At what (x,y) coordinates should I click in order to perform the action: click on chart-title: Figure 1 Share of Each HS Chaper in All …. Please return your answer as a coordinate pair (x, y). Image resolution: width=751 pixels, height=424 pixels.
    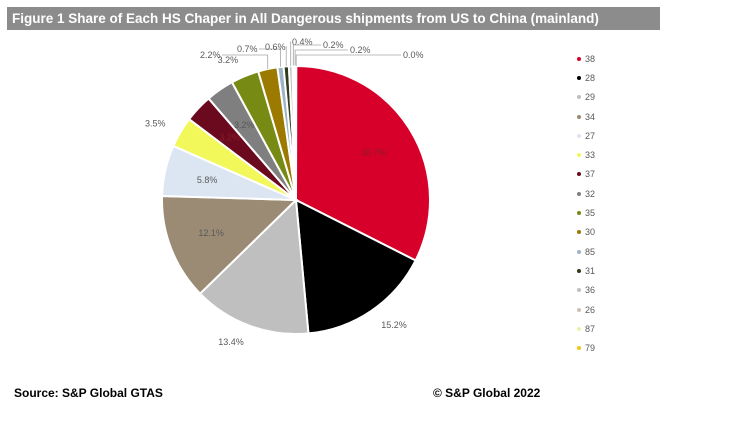
    Looking at the image, I should click on (333, 18).